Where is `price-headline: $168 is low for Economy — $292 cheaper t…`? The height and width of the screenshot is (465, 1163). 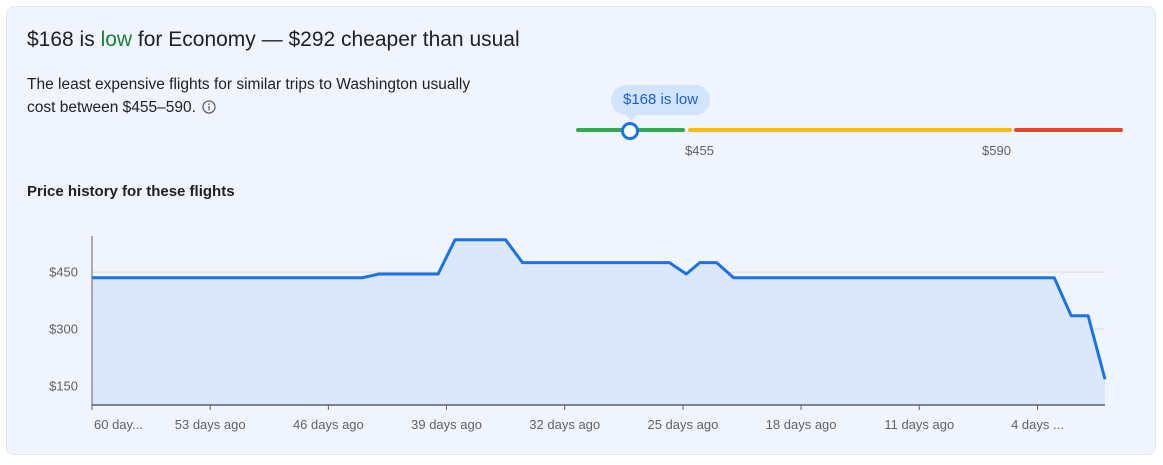
price-headline: $168 is low for Economy — $292 cheaper t… is located at coordinates (273, 40).